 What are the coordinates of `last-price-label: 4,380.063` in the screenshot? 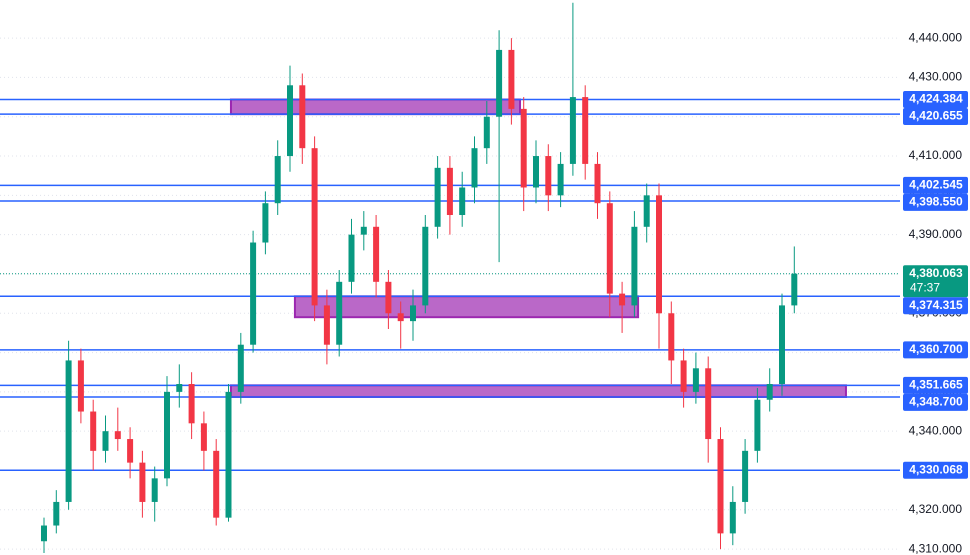 It's located at (936, 273).